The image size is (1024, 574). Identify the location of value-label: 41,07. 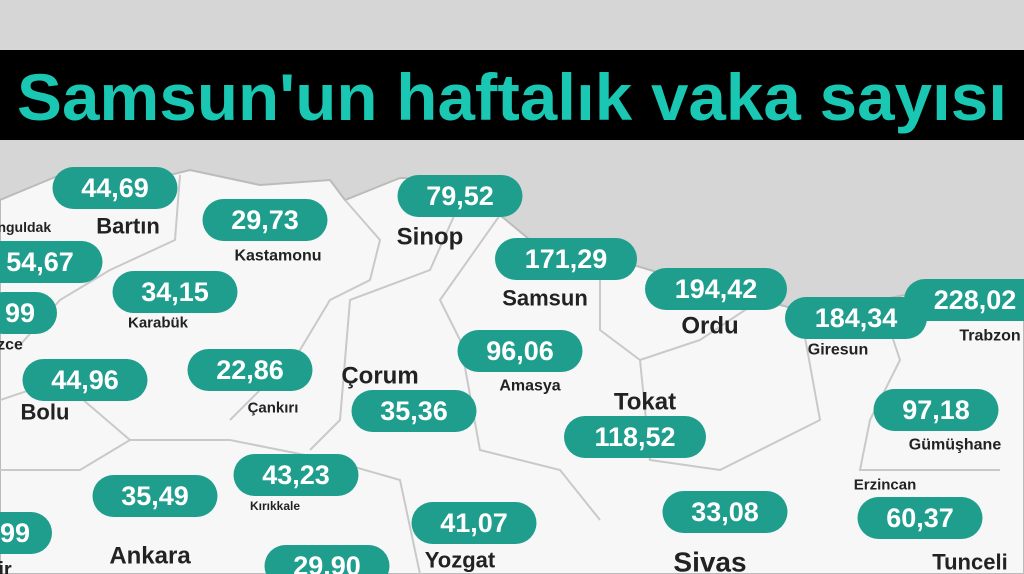
(474, 523).